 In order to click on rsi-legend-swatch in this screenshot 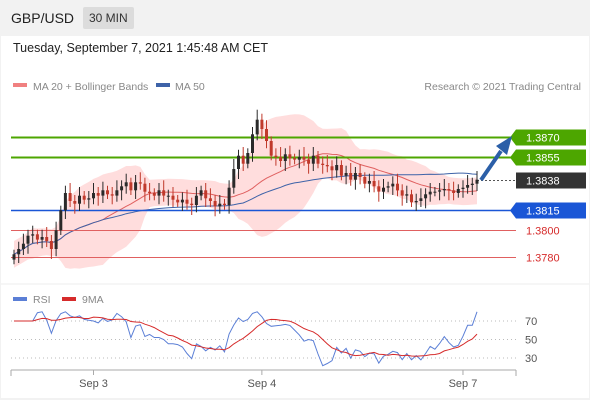, I will do `click(20, 299)`.